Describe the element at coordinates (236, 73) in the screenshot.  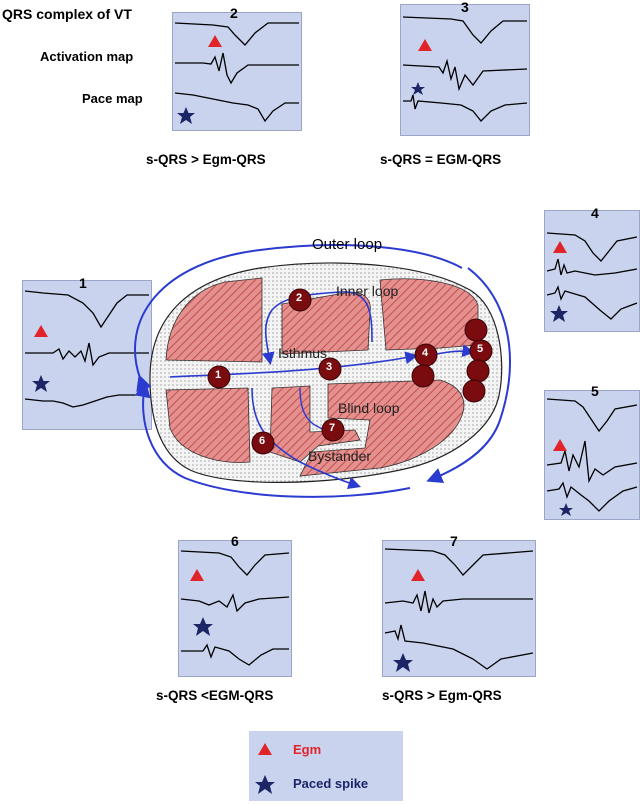
I see `panel-2-traces` at that location.